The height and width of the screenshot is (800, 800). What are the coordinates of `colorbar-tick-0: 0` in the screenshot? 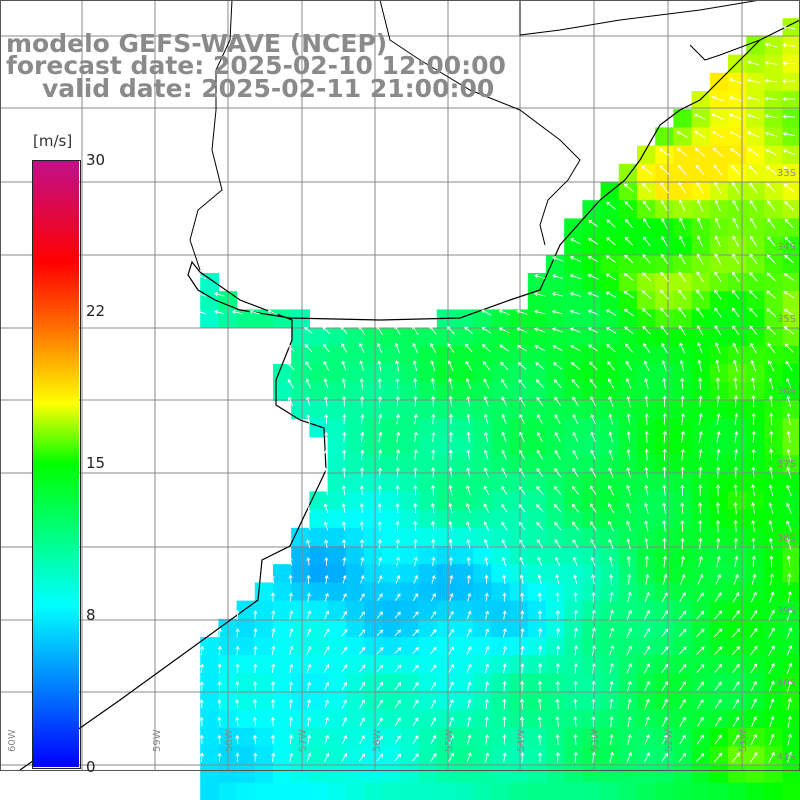 It's located at (91, 767).